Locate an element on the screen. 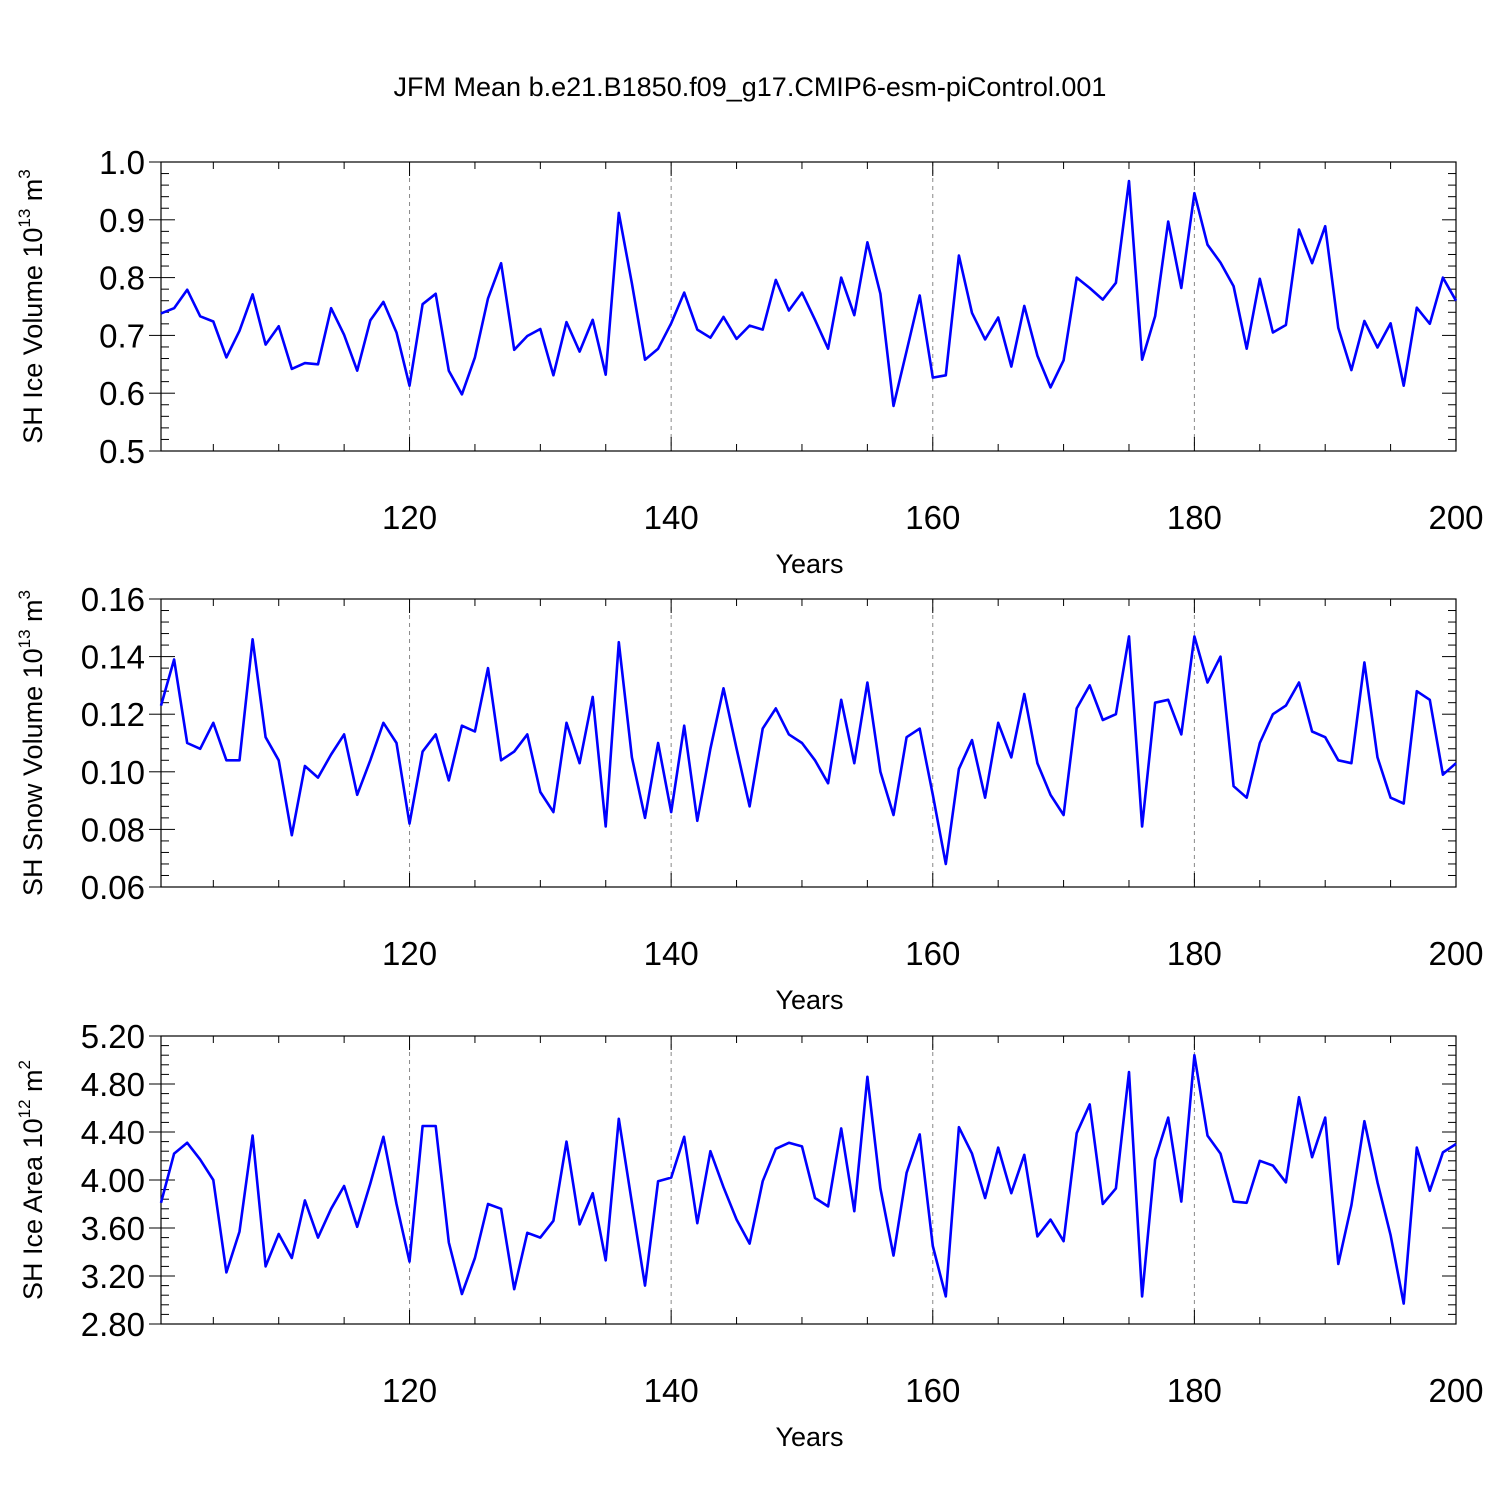  y-tick-label: 3.60 is located at coordinates (113, 1228).